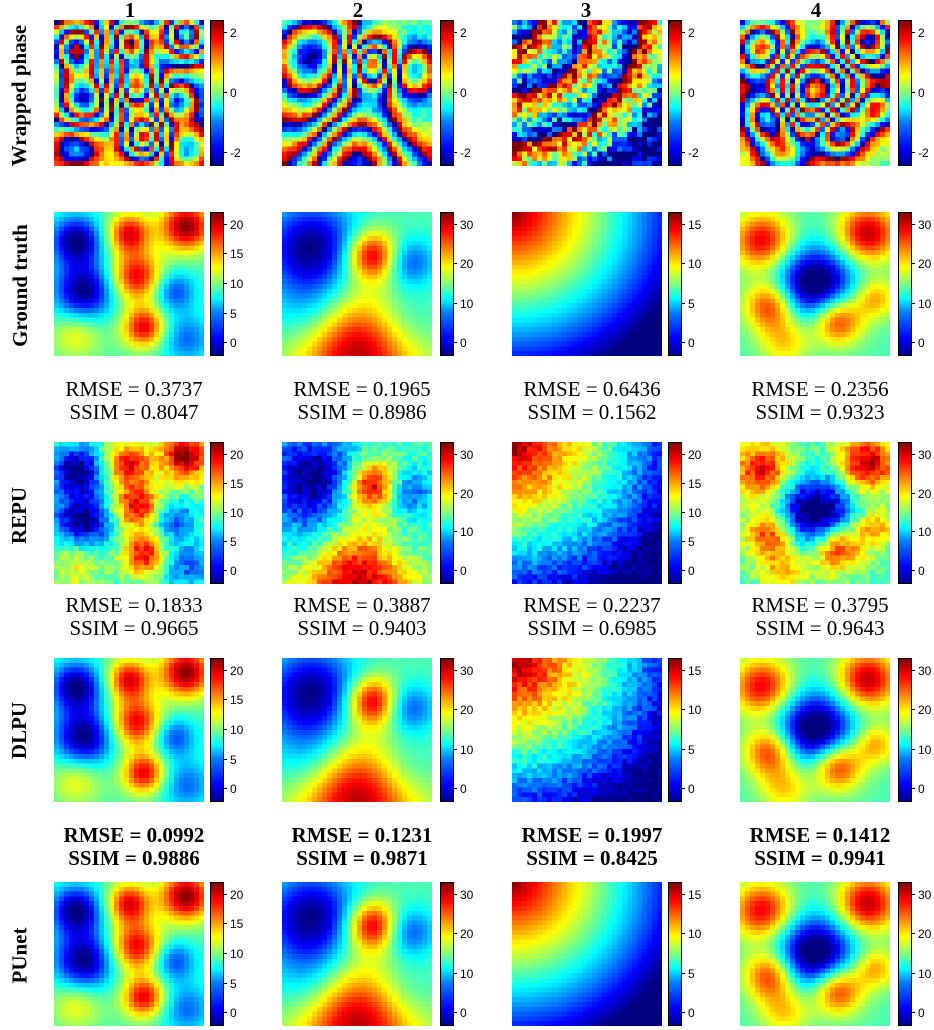  What do you see at coordinates (362, 389) in the screenshot?
I see `metric-rmse-repu-2: RMSE = 0.1965` at bounding box center [362, 389].